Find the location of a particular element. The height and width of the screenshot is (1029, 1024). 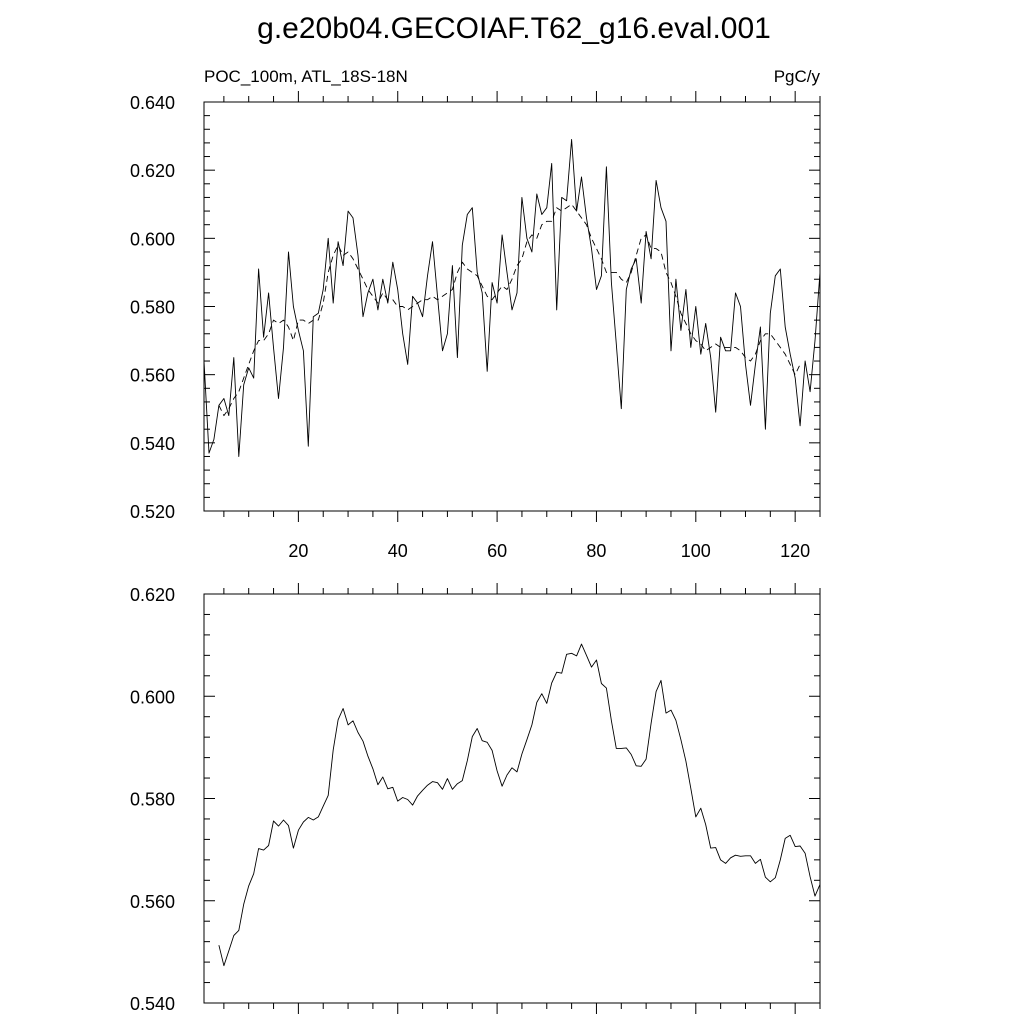

x-tick-label: 20 is located at coordinates (298, 551).